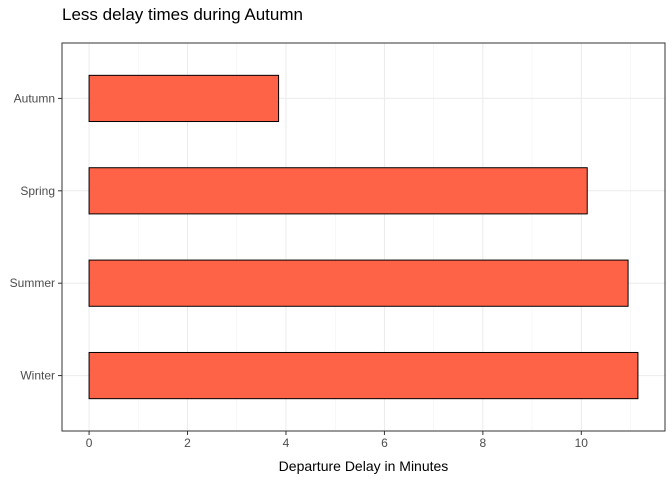  Describe the element at coordinates (358, 283) in the screenshot. I see `bar-summer` at that location.